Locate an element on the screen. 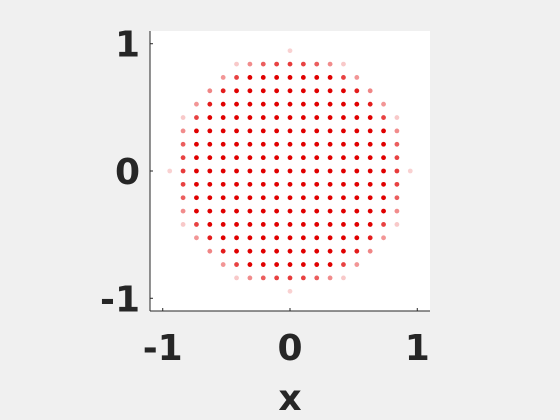 The height and width of the screenshot is (420, 560). x-axis-label: x is located at coordinates (289, 398).